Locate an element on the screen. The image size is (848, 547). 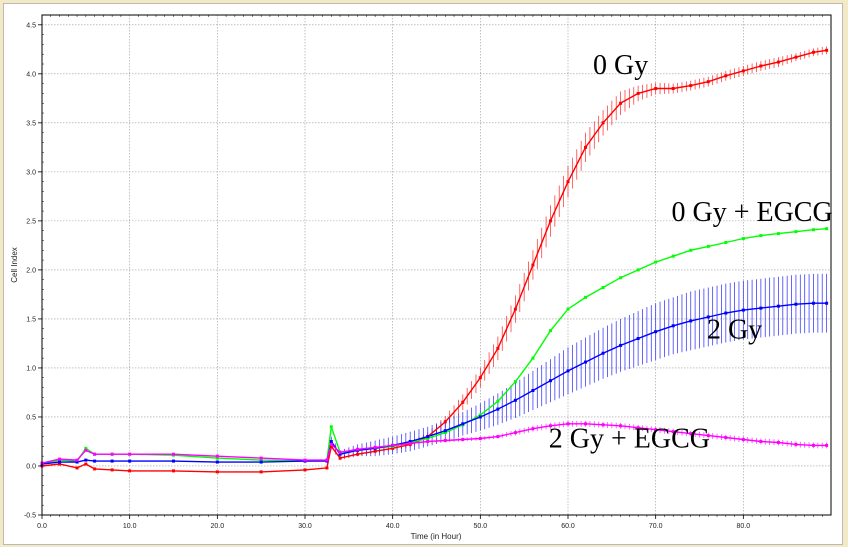
y-axis-title: Cell Index is located at coordinates (14, 265).